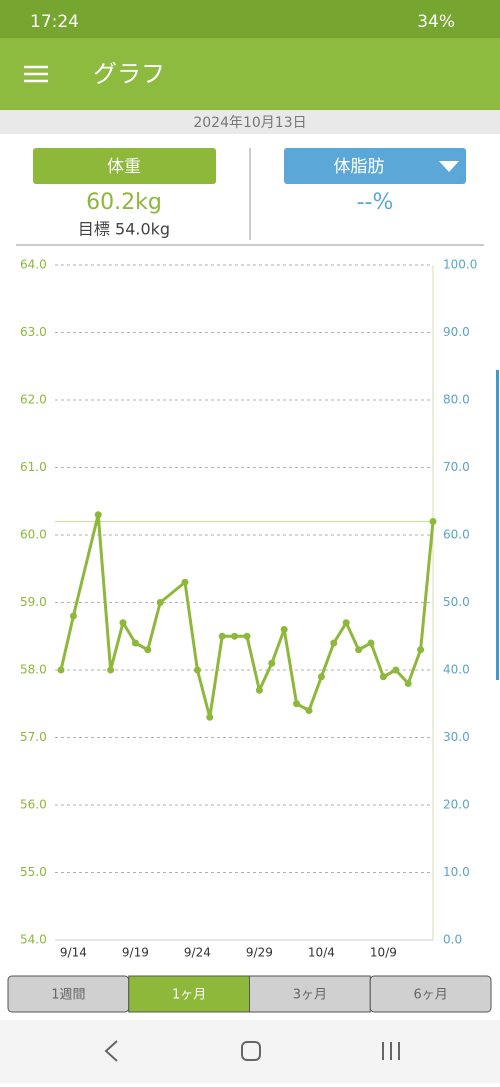  I want to click on y-tick-label: 56.0, so click(33, 805).